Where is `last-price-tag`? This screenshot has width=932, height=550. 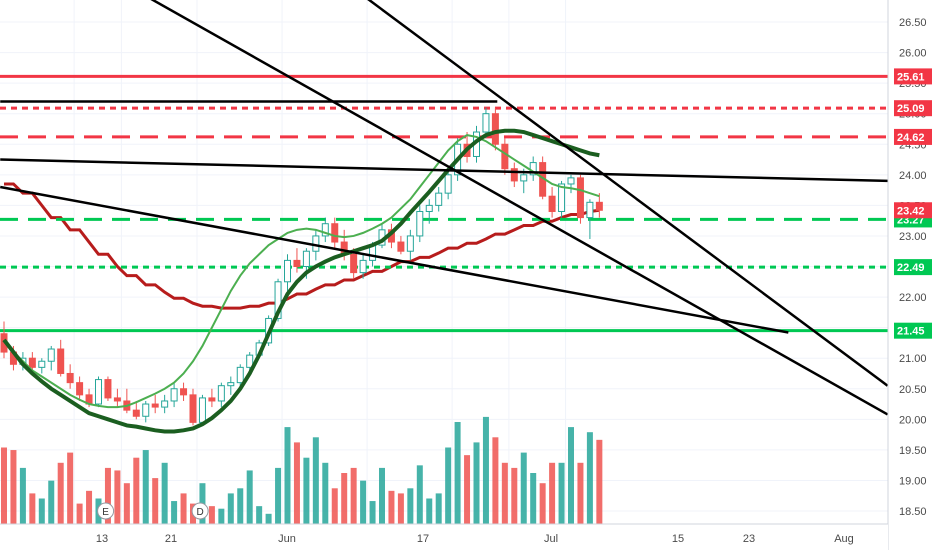 last-price-tag is located at coordinates (913, 210).